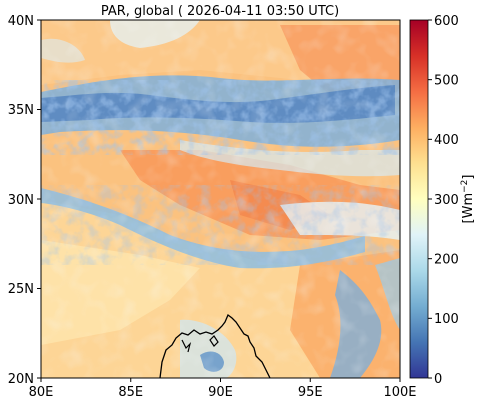 This screenshot has height=404, width=480. I want to click on y-tick-label: 35N, so click(21, 110).